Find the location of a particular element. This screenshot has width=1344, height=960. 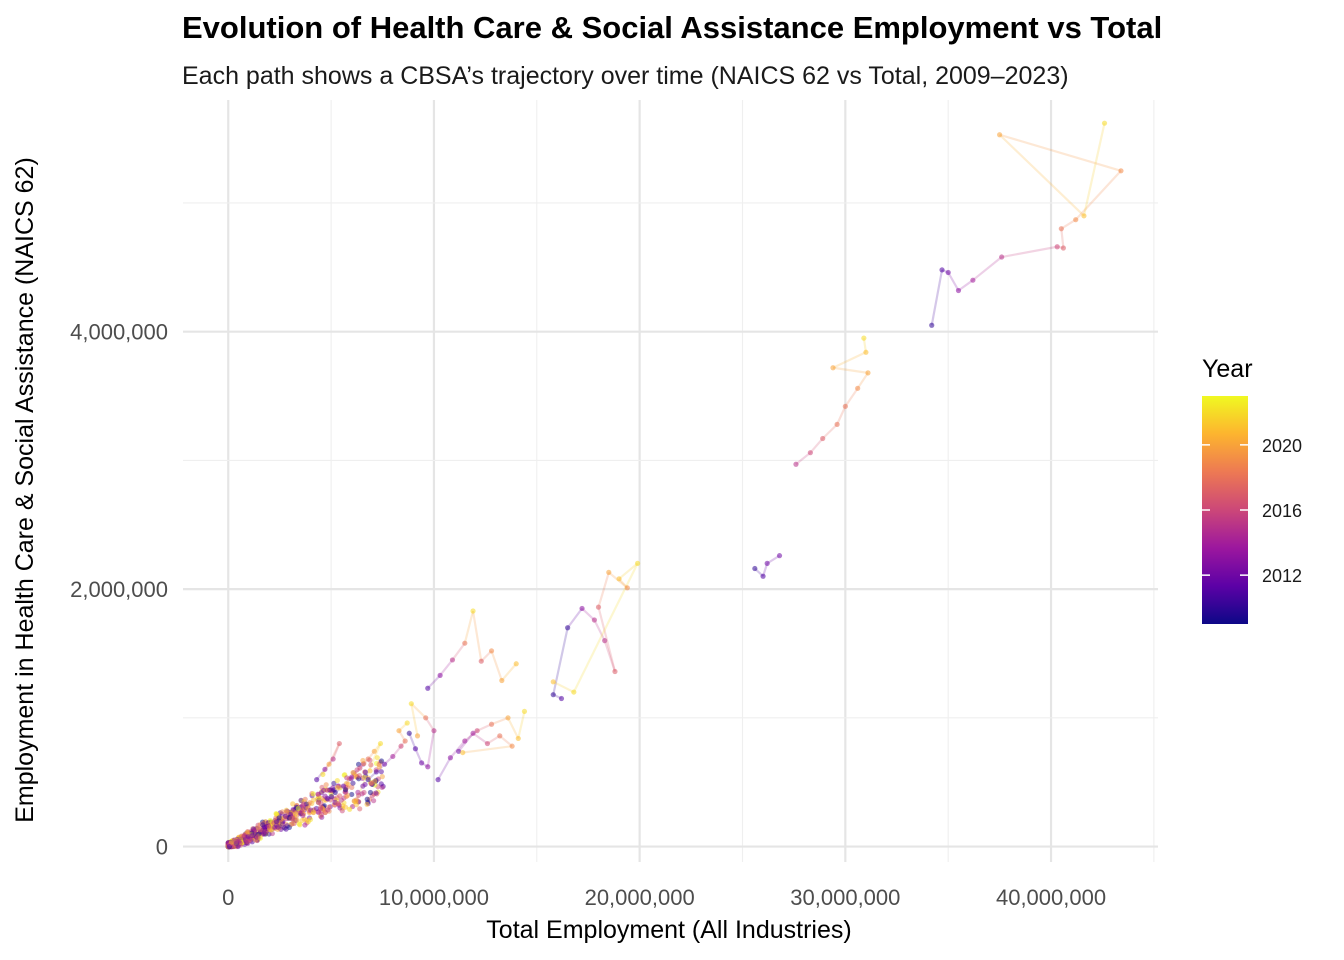

y-tick-label: 4,000,000 is located at coordinates (119, 332).